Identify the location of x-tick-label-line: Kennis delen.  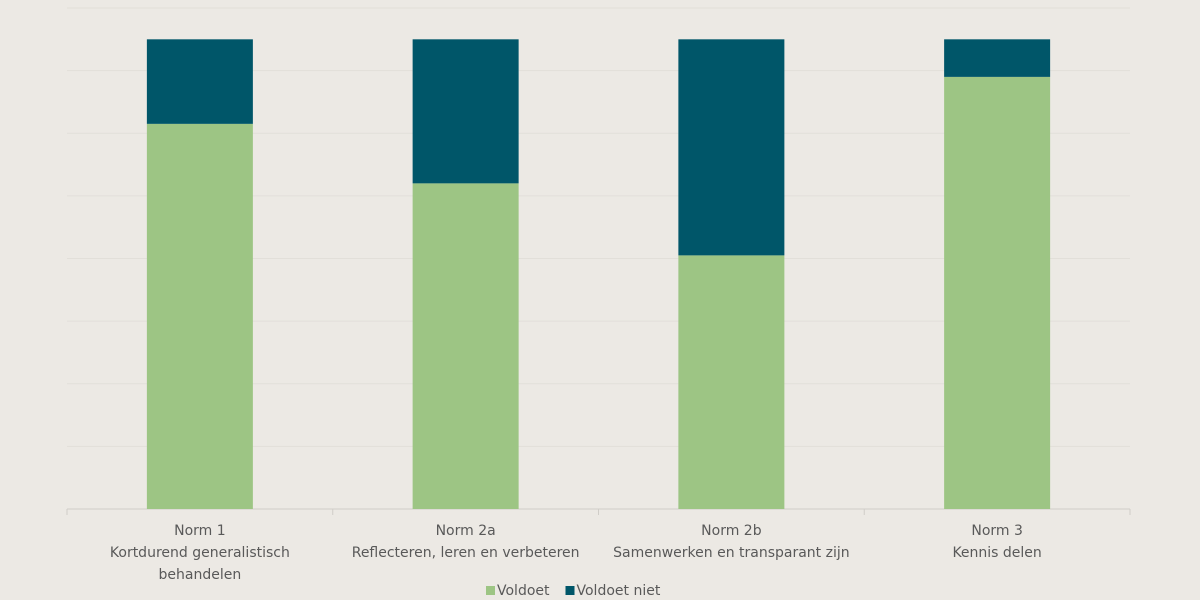
(996, 553).